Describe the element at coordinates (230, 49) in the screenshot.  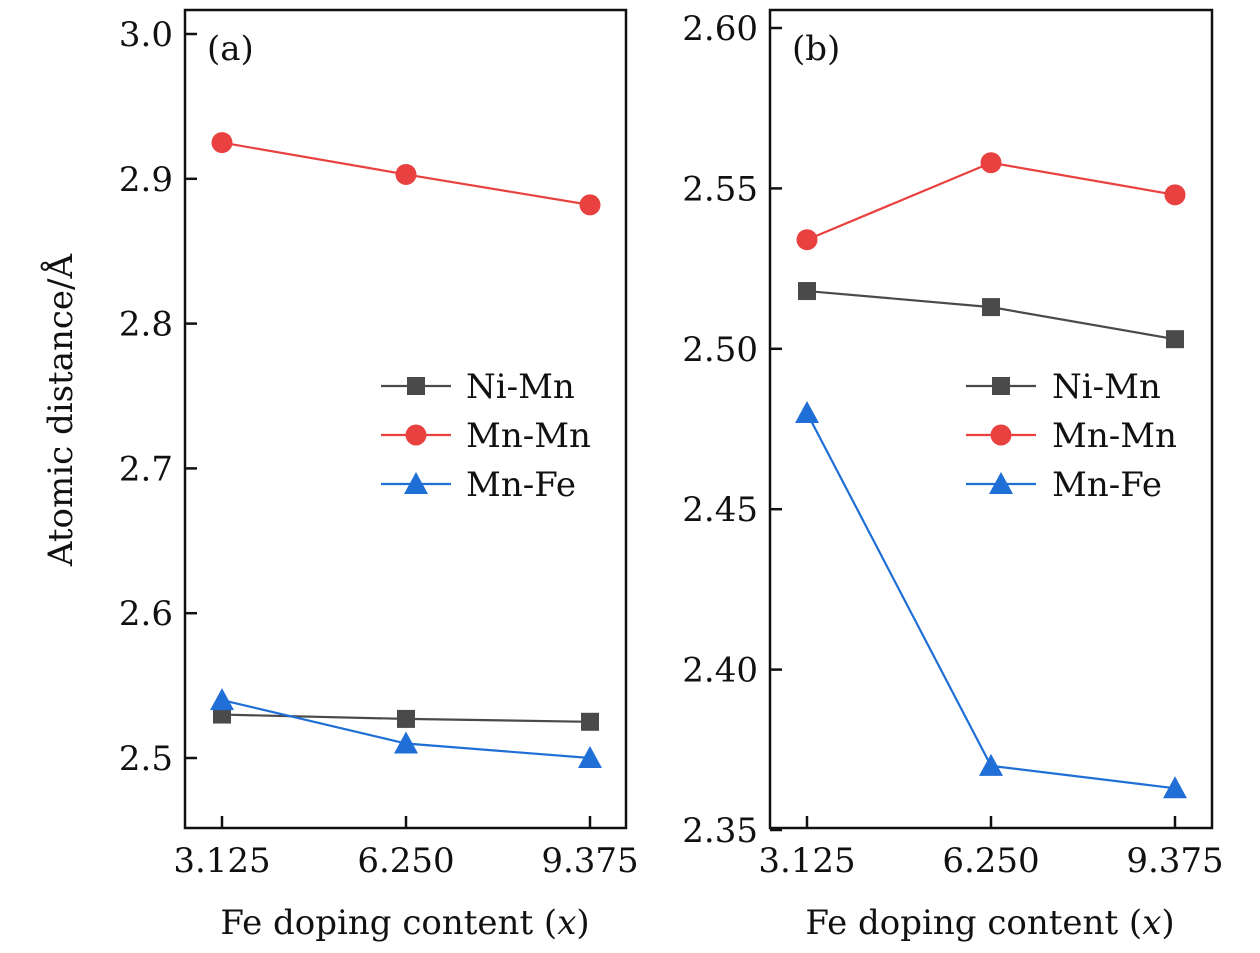
I see `panel-label: (a)` at that location.